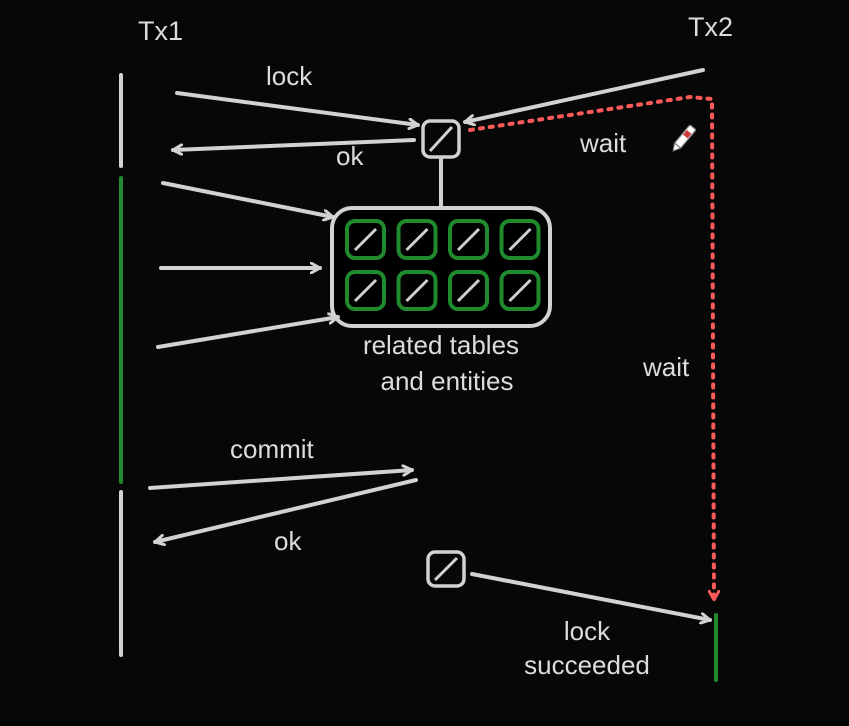 The width and height of the screenshot is (849, 726). What do you see at coordinates (587, 665) in the screenshot?
I see `lock-succeeded-label-line2: succeeded` at bounding box center [587, 665].